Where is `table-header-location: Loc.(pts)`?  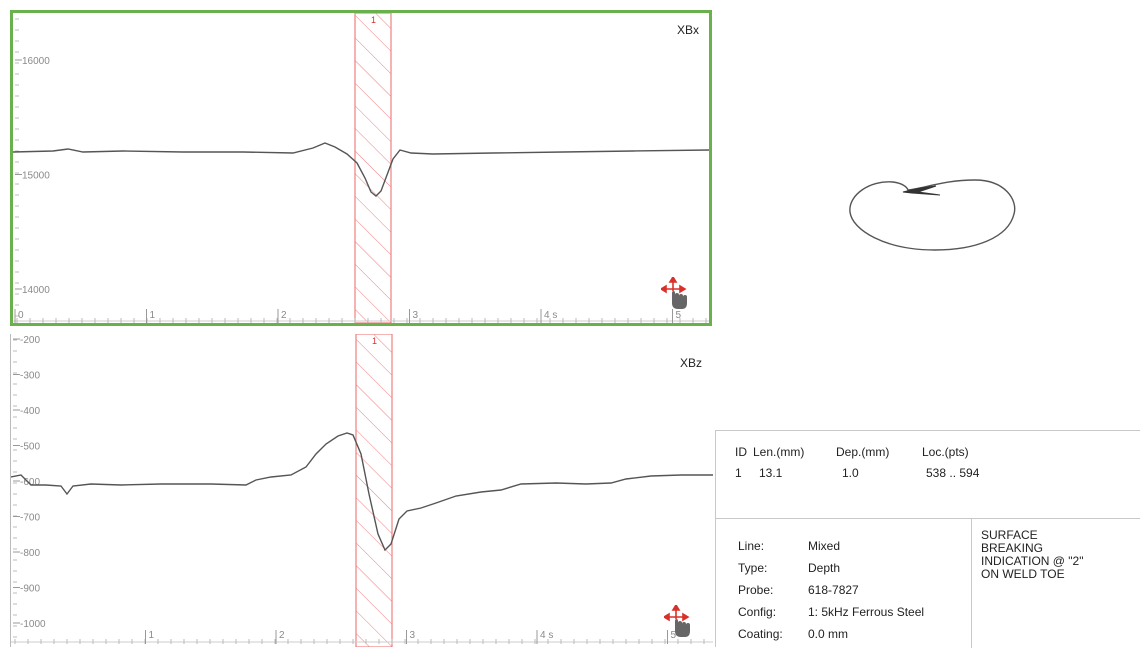 table-header-location: Loc.(pts) is located at coordinates (945, 452).